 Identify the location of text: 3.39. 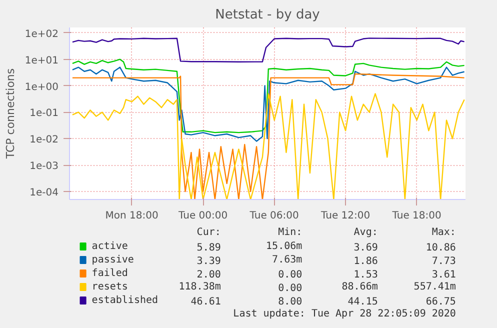
(208, 261).